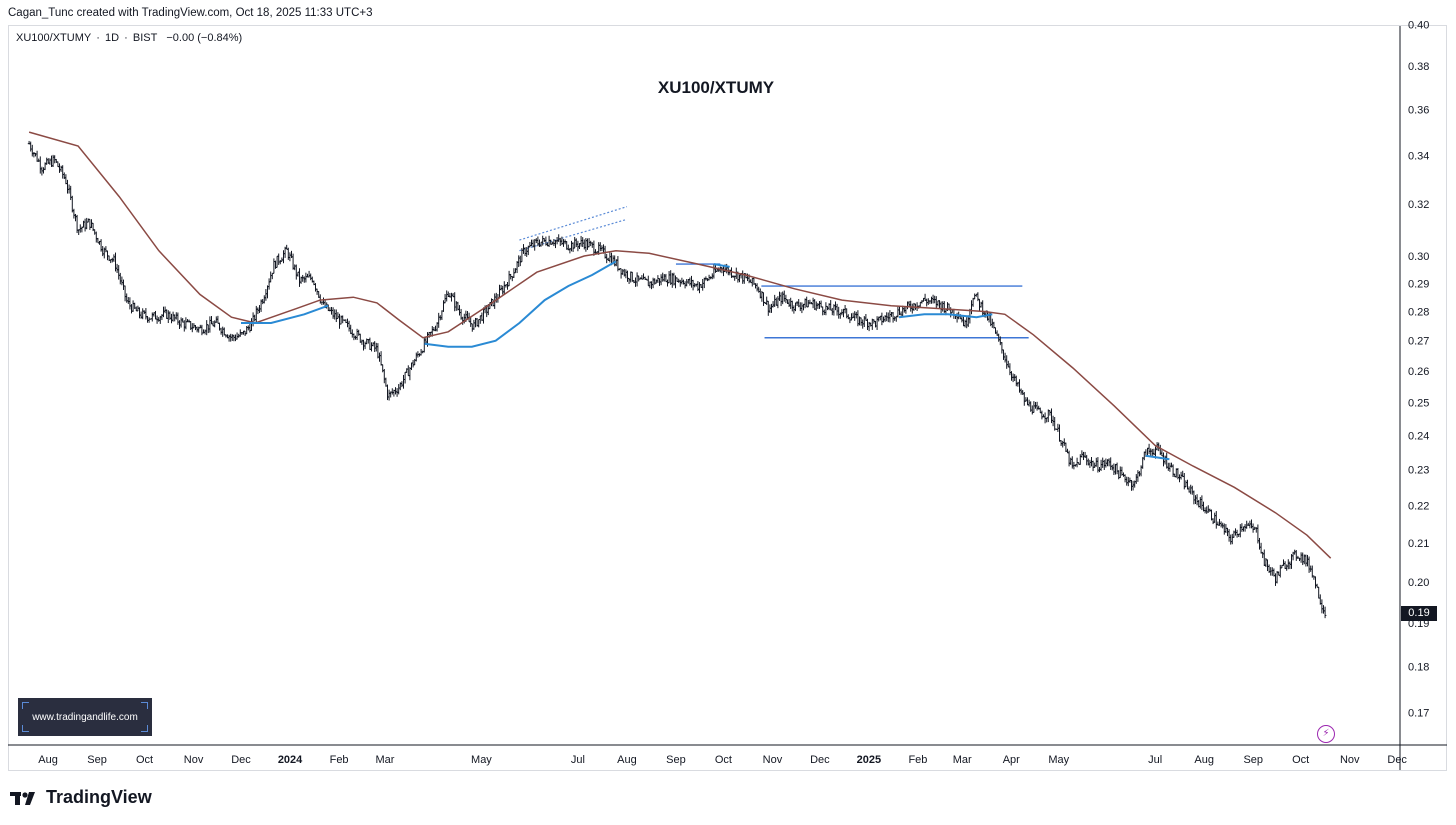 The height and width of the screenshot is (825, 1456). Describe the element at coordinates (945, 316) in the screenshot. I see `fast-moving-average-line` at that location.